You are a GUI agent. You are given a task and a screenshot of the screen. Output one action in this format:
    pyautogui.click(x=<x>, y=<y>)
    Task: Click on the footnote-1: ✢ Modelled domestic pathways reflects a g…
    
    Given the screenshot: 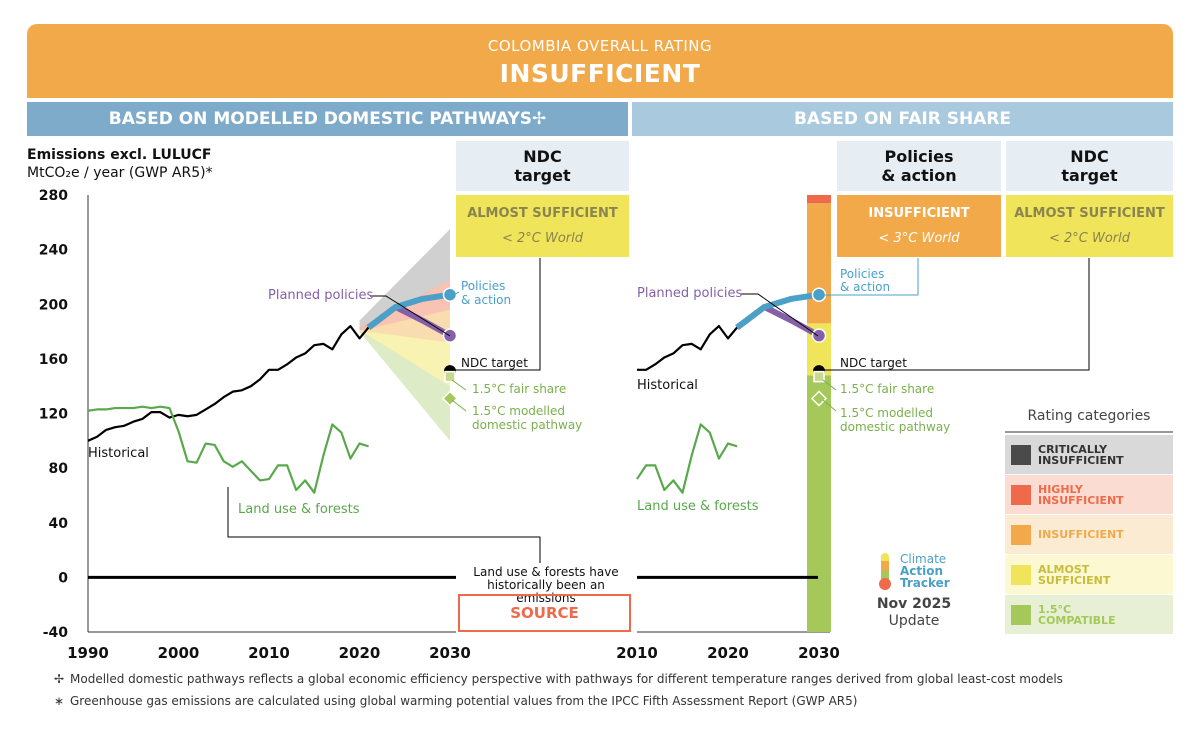 What is the action you would take?
    pyautogui.click(x=558, y=679)
    